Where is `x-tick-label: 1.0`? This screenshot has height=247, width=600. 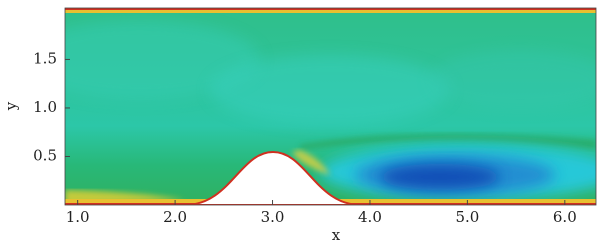
x-tick-label: 1.0 is located at coordinates (78, 217).